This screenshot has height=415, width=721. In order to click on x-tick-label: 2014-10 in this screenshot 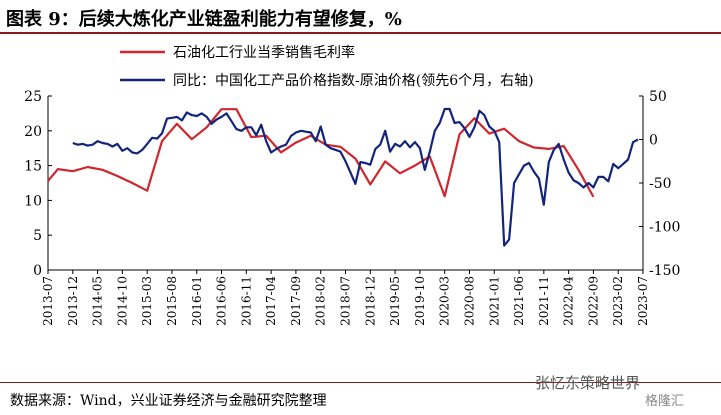, I will do `click(122, 301)`.